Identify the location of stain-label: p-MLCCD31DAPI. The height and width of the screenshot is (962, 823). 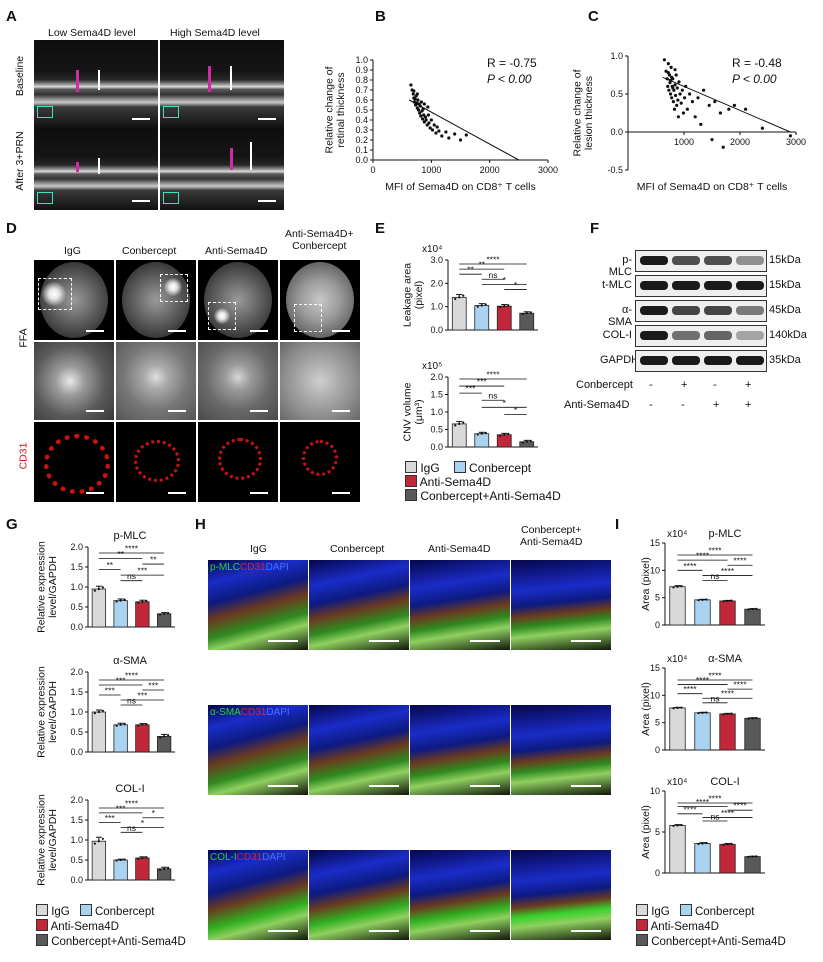
(249, 567).